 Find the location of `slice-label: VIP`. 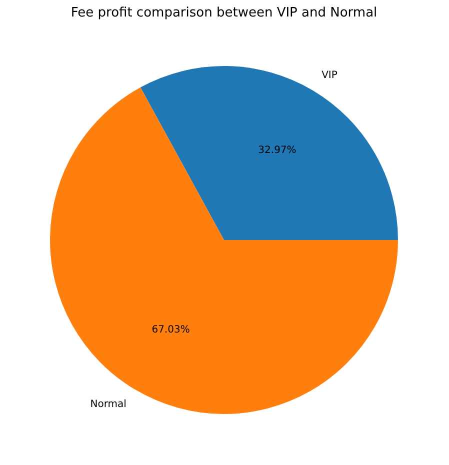

slice-label: VIP is located at coordinates (330, 75).